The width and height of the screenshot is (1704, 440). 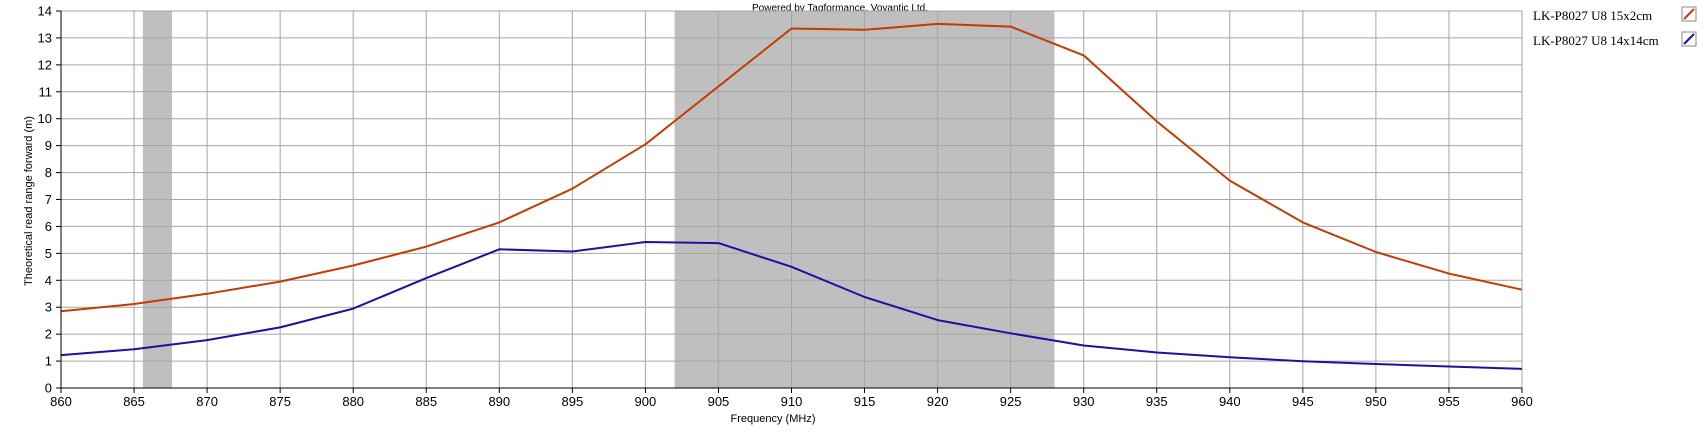 I want to click on x-tick-label: 865, so click(x=134, y=401).